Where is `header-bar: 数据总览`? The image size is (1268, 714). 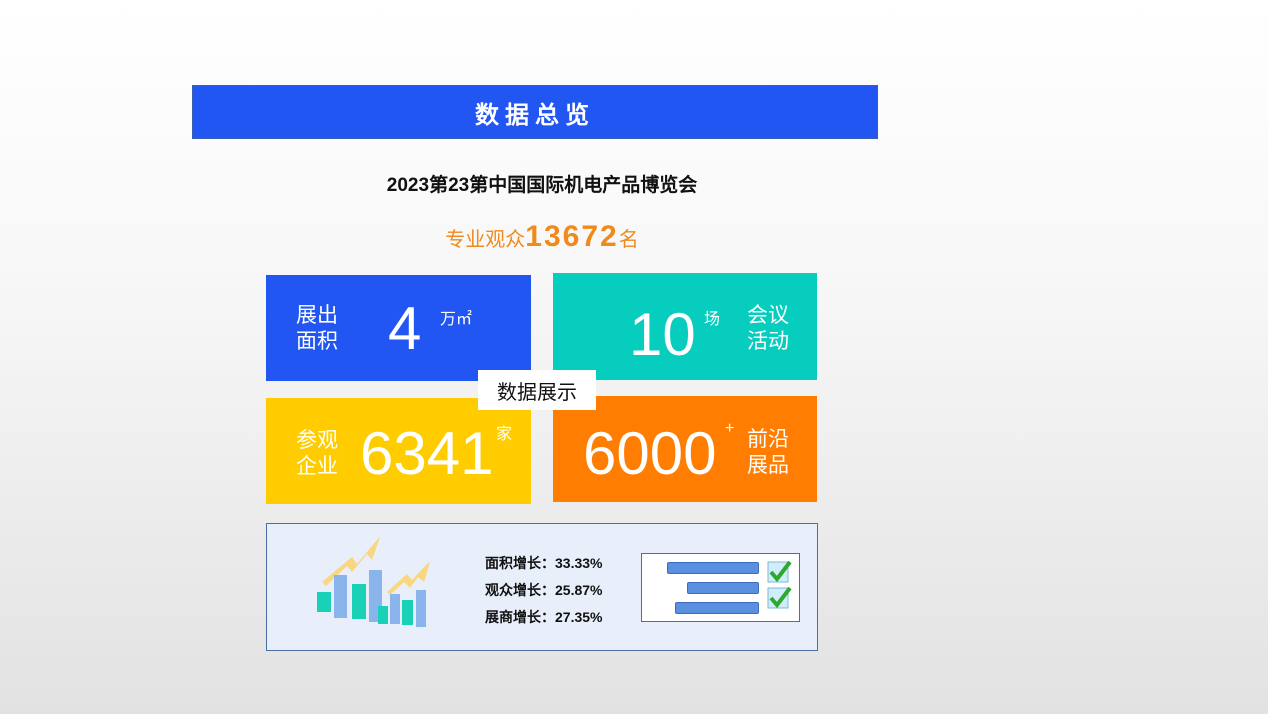
header-bar: 数据总览 is located at coordinates (535, 112).